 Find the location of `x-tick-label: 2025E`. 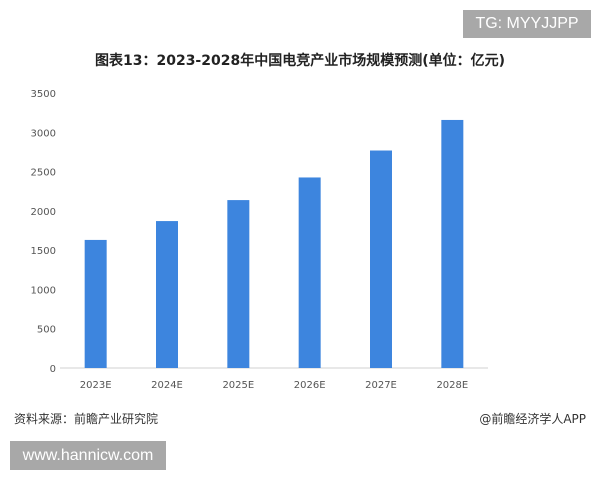

x-tick-label: 2025E is located at coordinates (238, 385).